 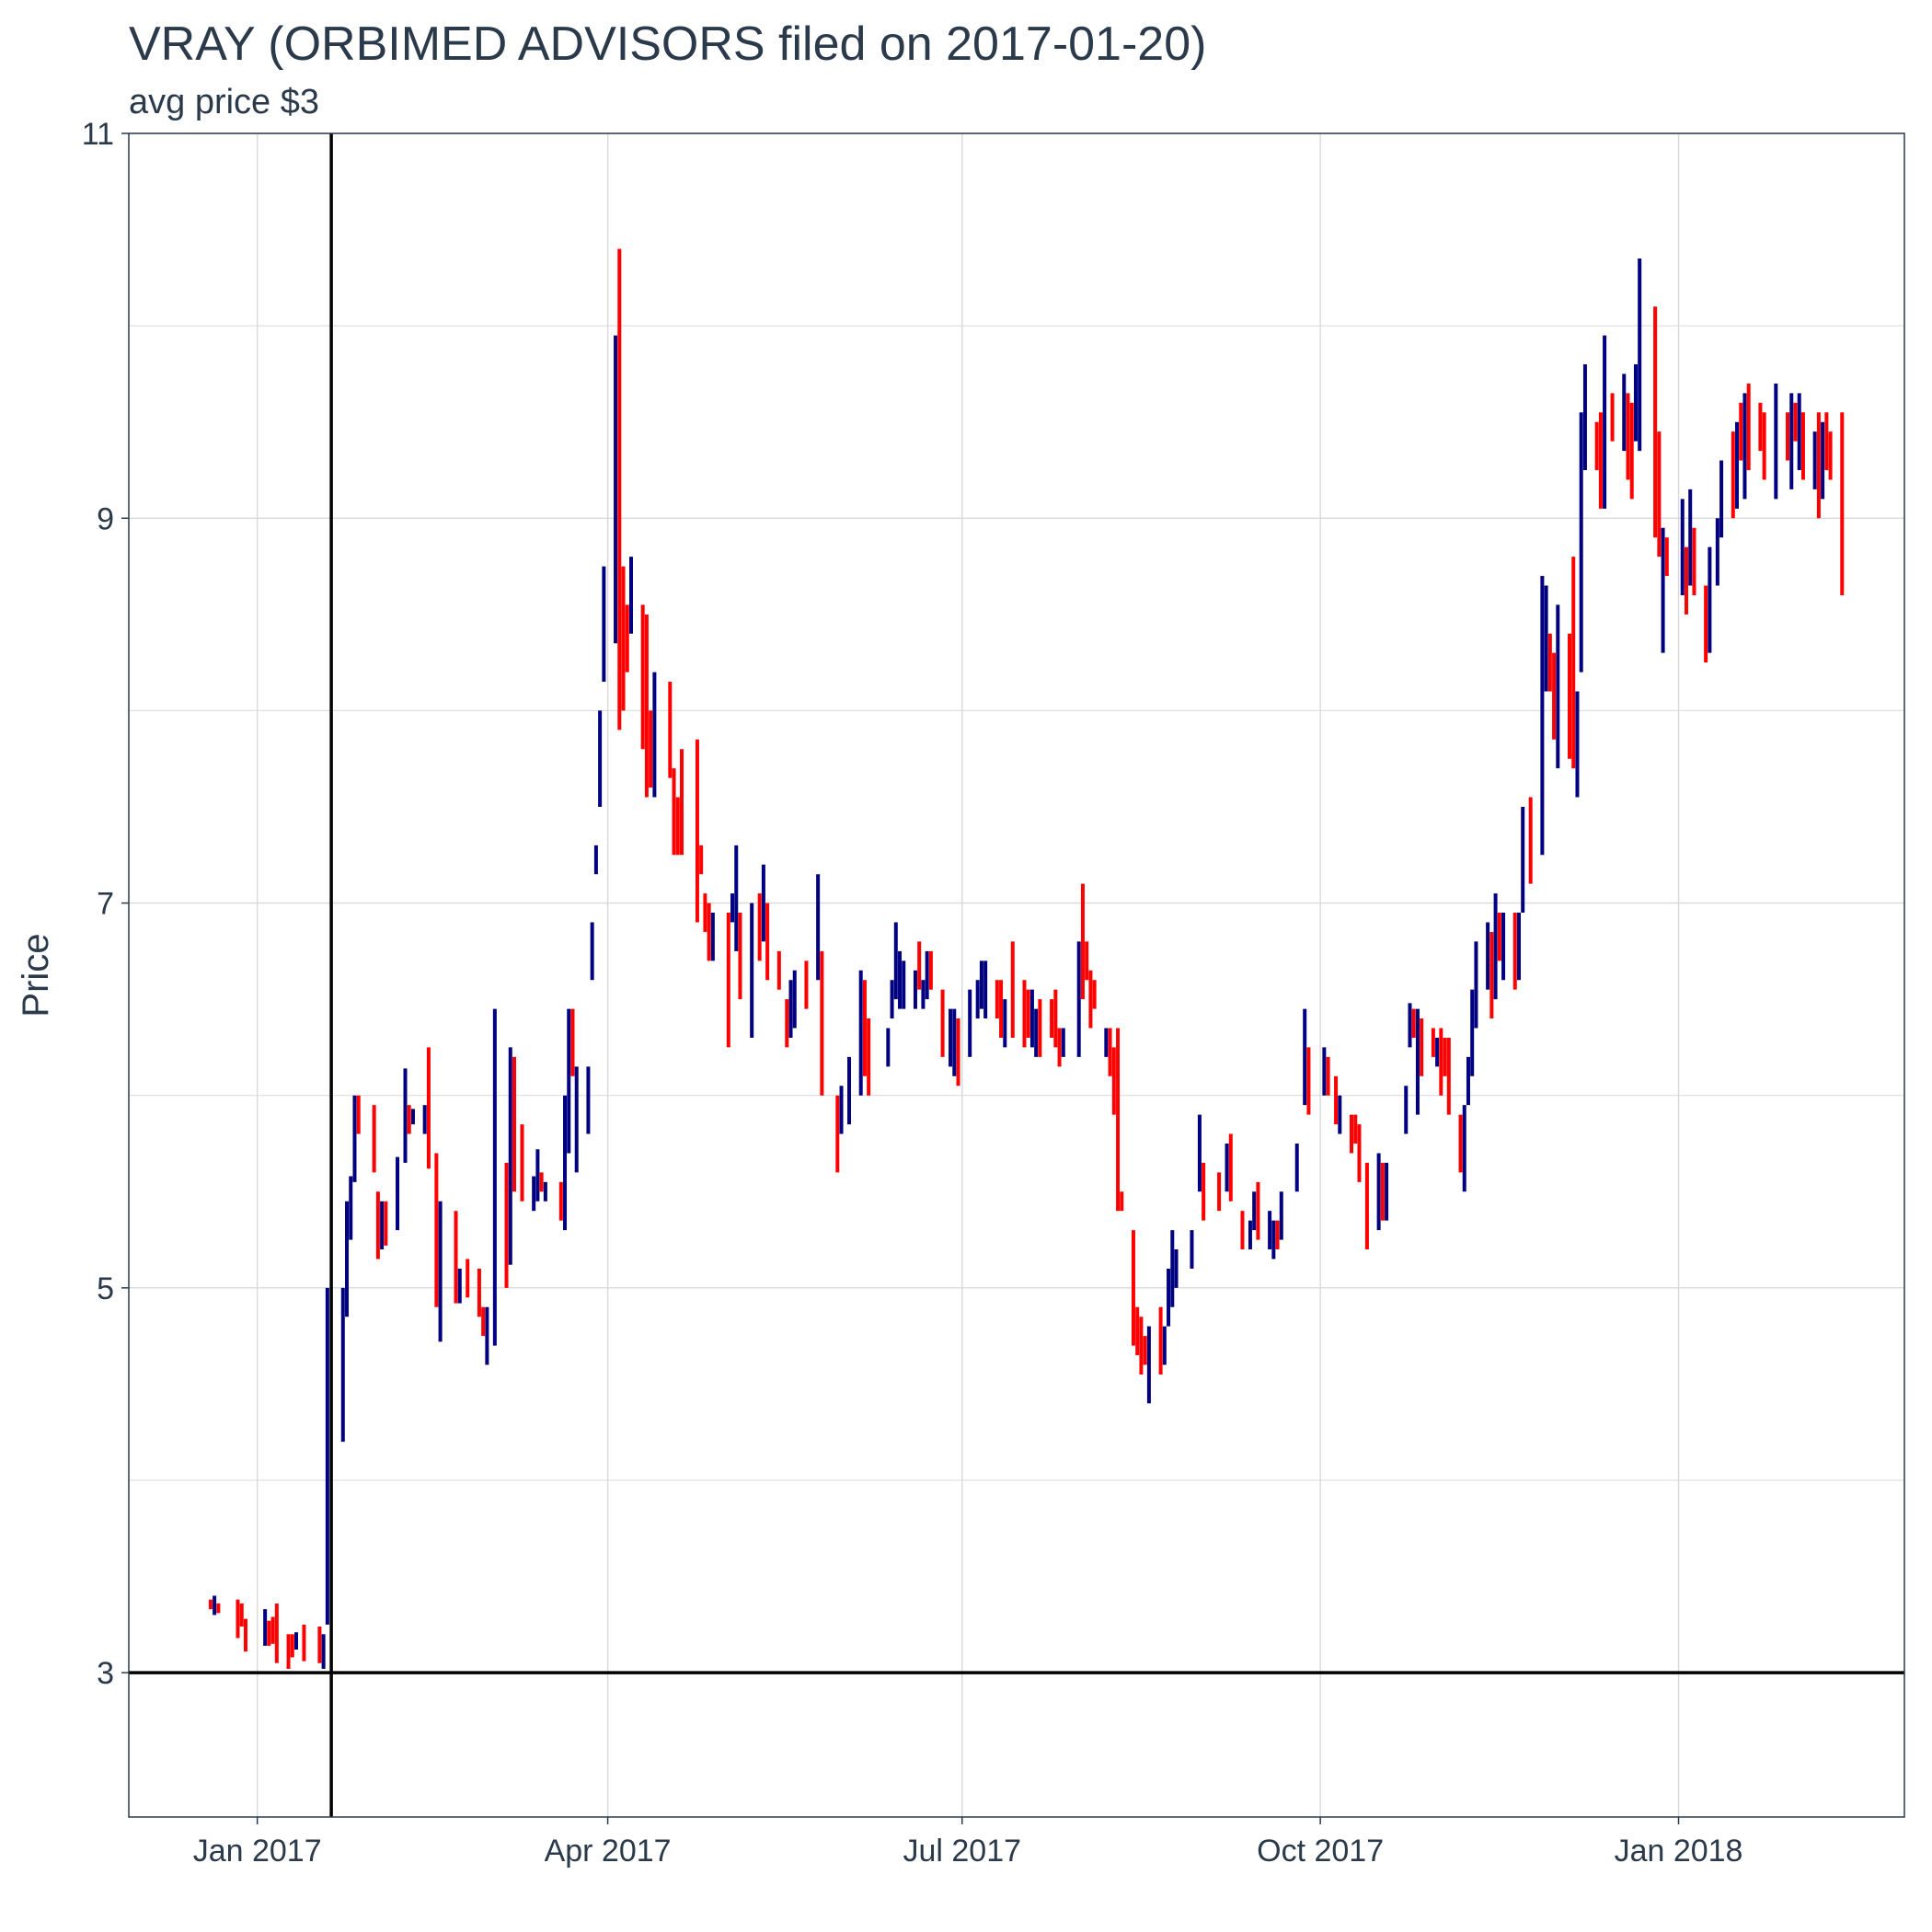 I want to click on y-axis-ticks: 3 5 7 9 11, so click(x=105, y=904).